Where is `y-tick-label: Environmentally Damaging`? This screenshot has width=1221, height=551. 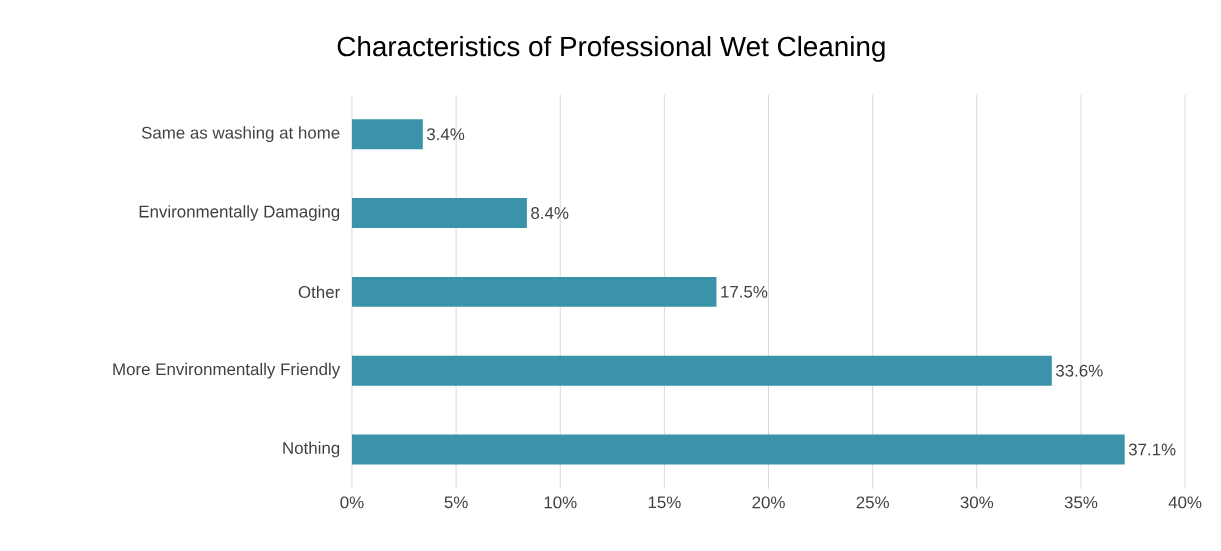 y-tick-label: Environmentally Damaging is located at coordinates (239, 213).